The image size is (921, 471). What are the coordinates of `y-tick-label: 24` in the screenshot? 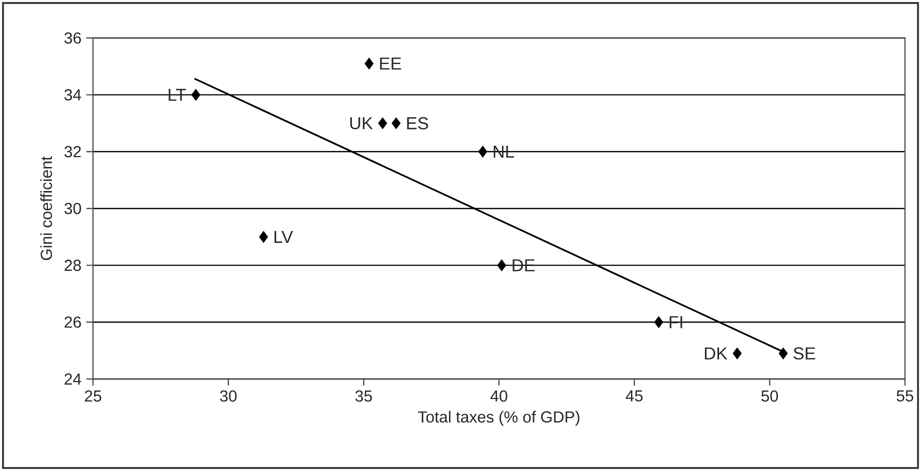 It's located at (73, 379).